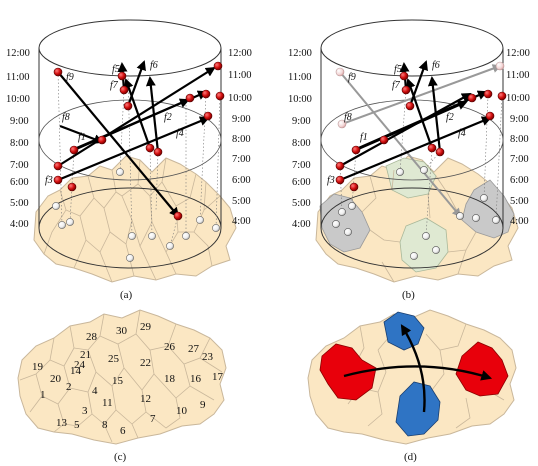 The image size is (538, 466). Describe the element at coordinates (208, 357) in the screenshot. I see `region-number: 23` at that location.